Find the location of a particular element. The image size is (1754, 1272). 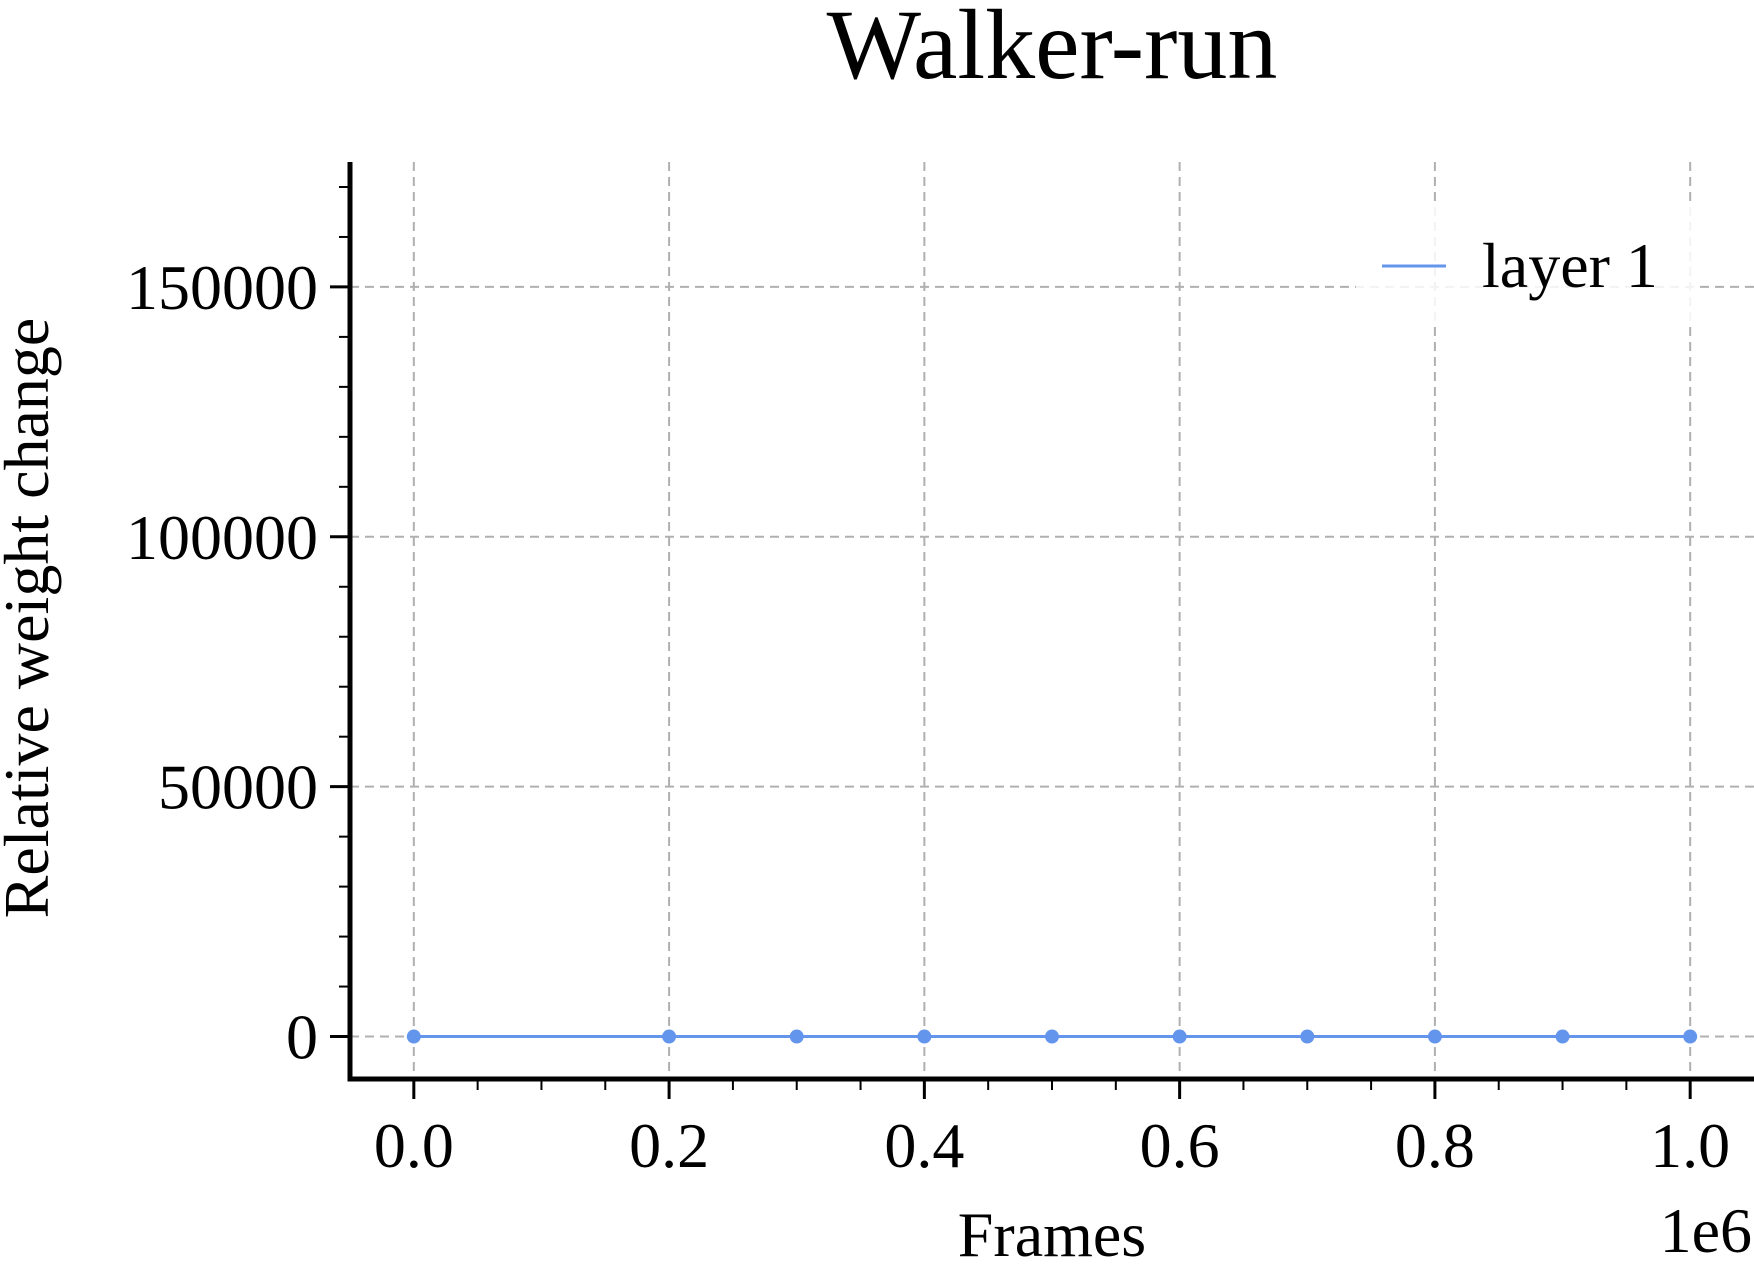

legend-label: layer 1 is located at coordinates (1570, 265).